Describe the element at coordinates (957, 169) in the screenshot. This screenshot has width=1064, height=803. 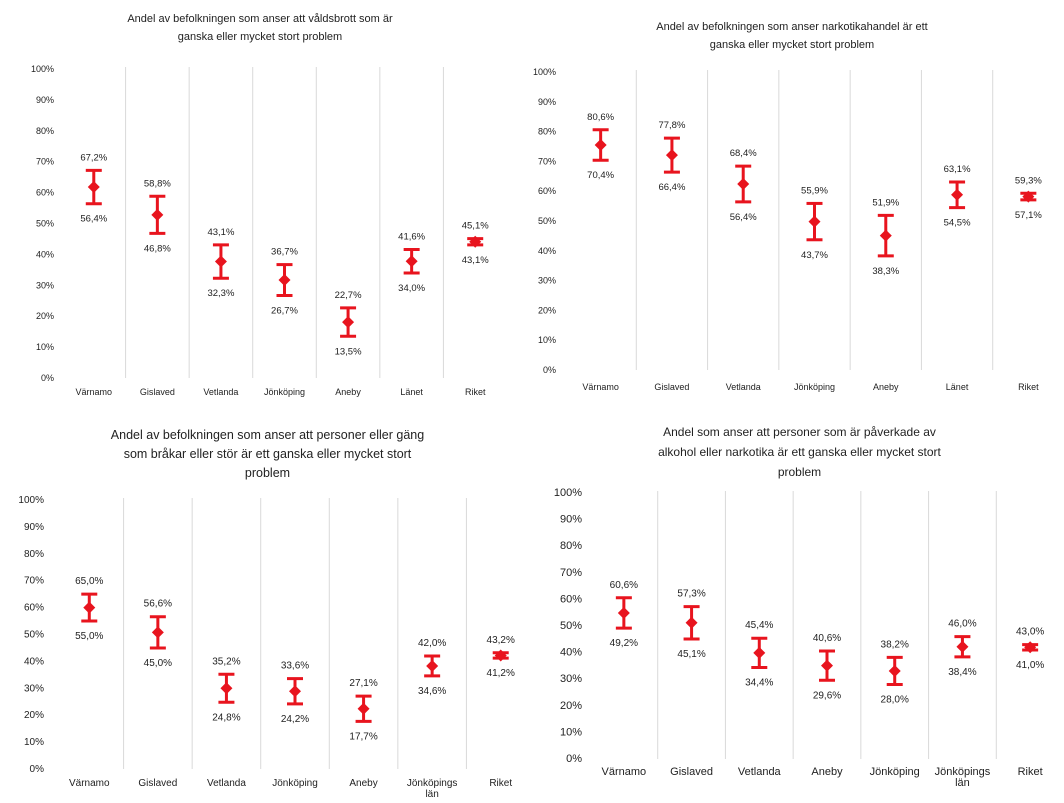
I see `upper-value-label: 63,1%` at that location.